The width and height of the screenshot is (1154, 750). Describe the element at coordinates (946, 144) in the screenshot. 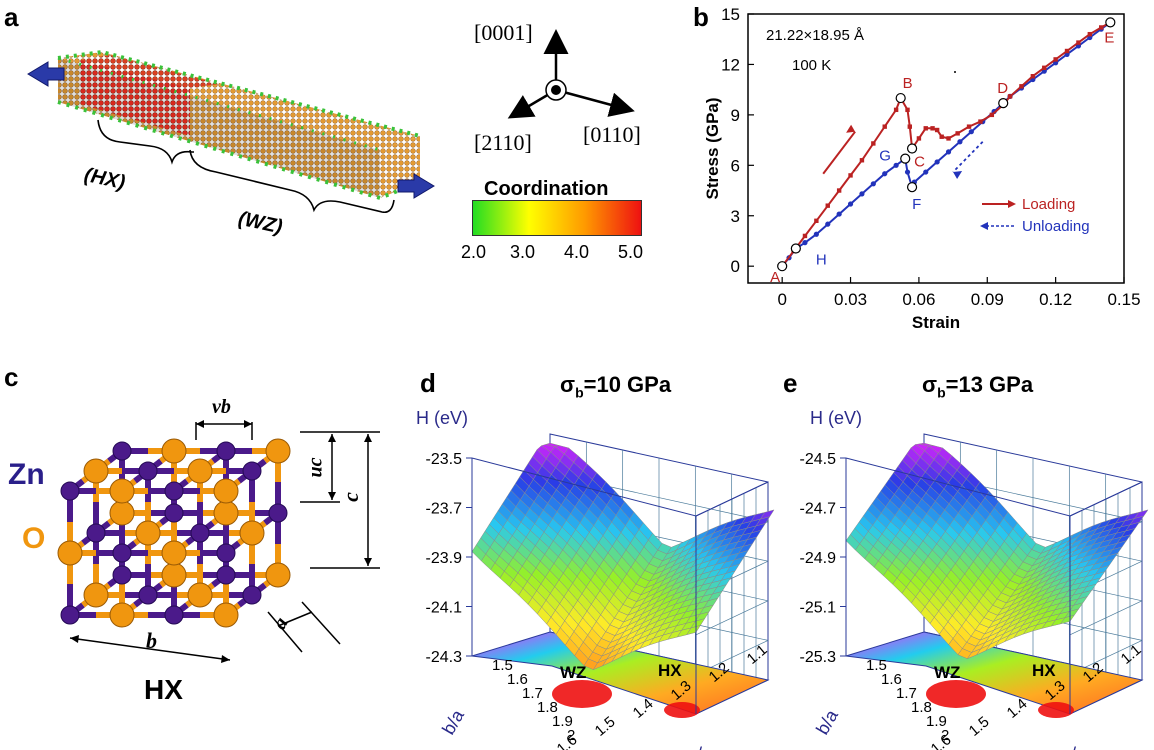

I see `series-line-unloading` at that location.